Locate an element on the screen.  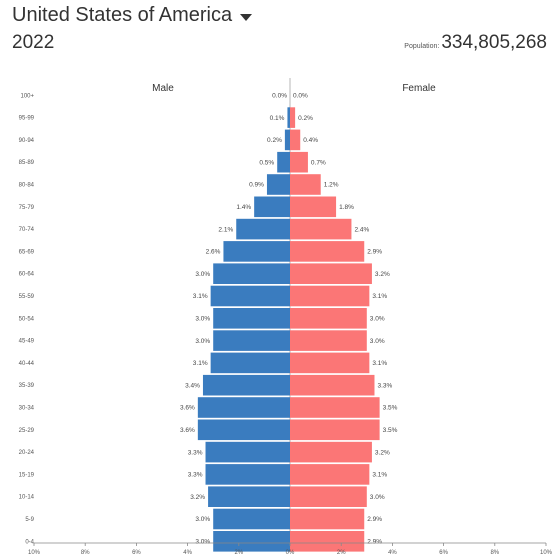
country-name: United States of America is located at coordinates (122, 15).